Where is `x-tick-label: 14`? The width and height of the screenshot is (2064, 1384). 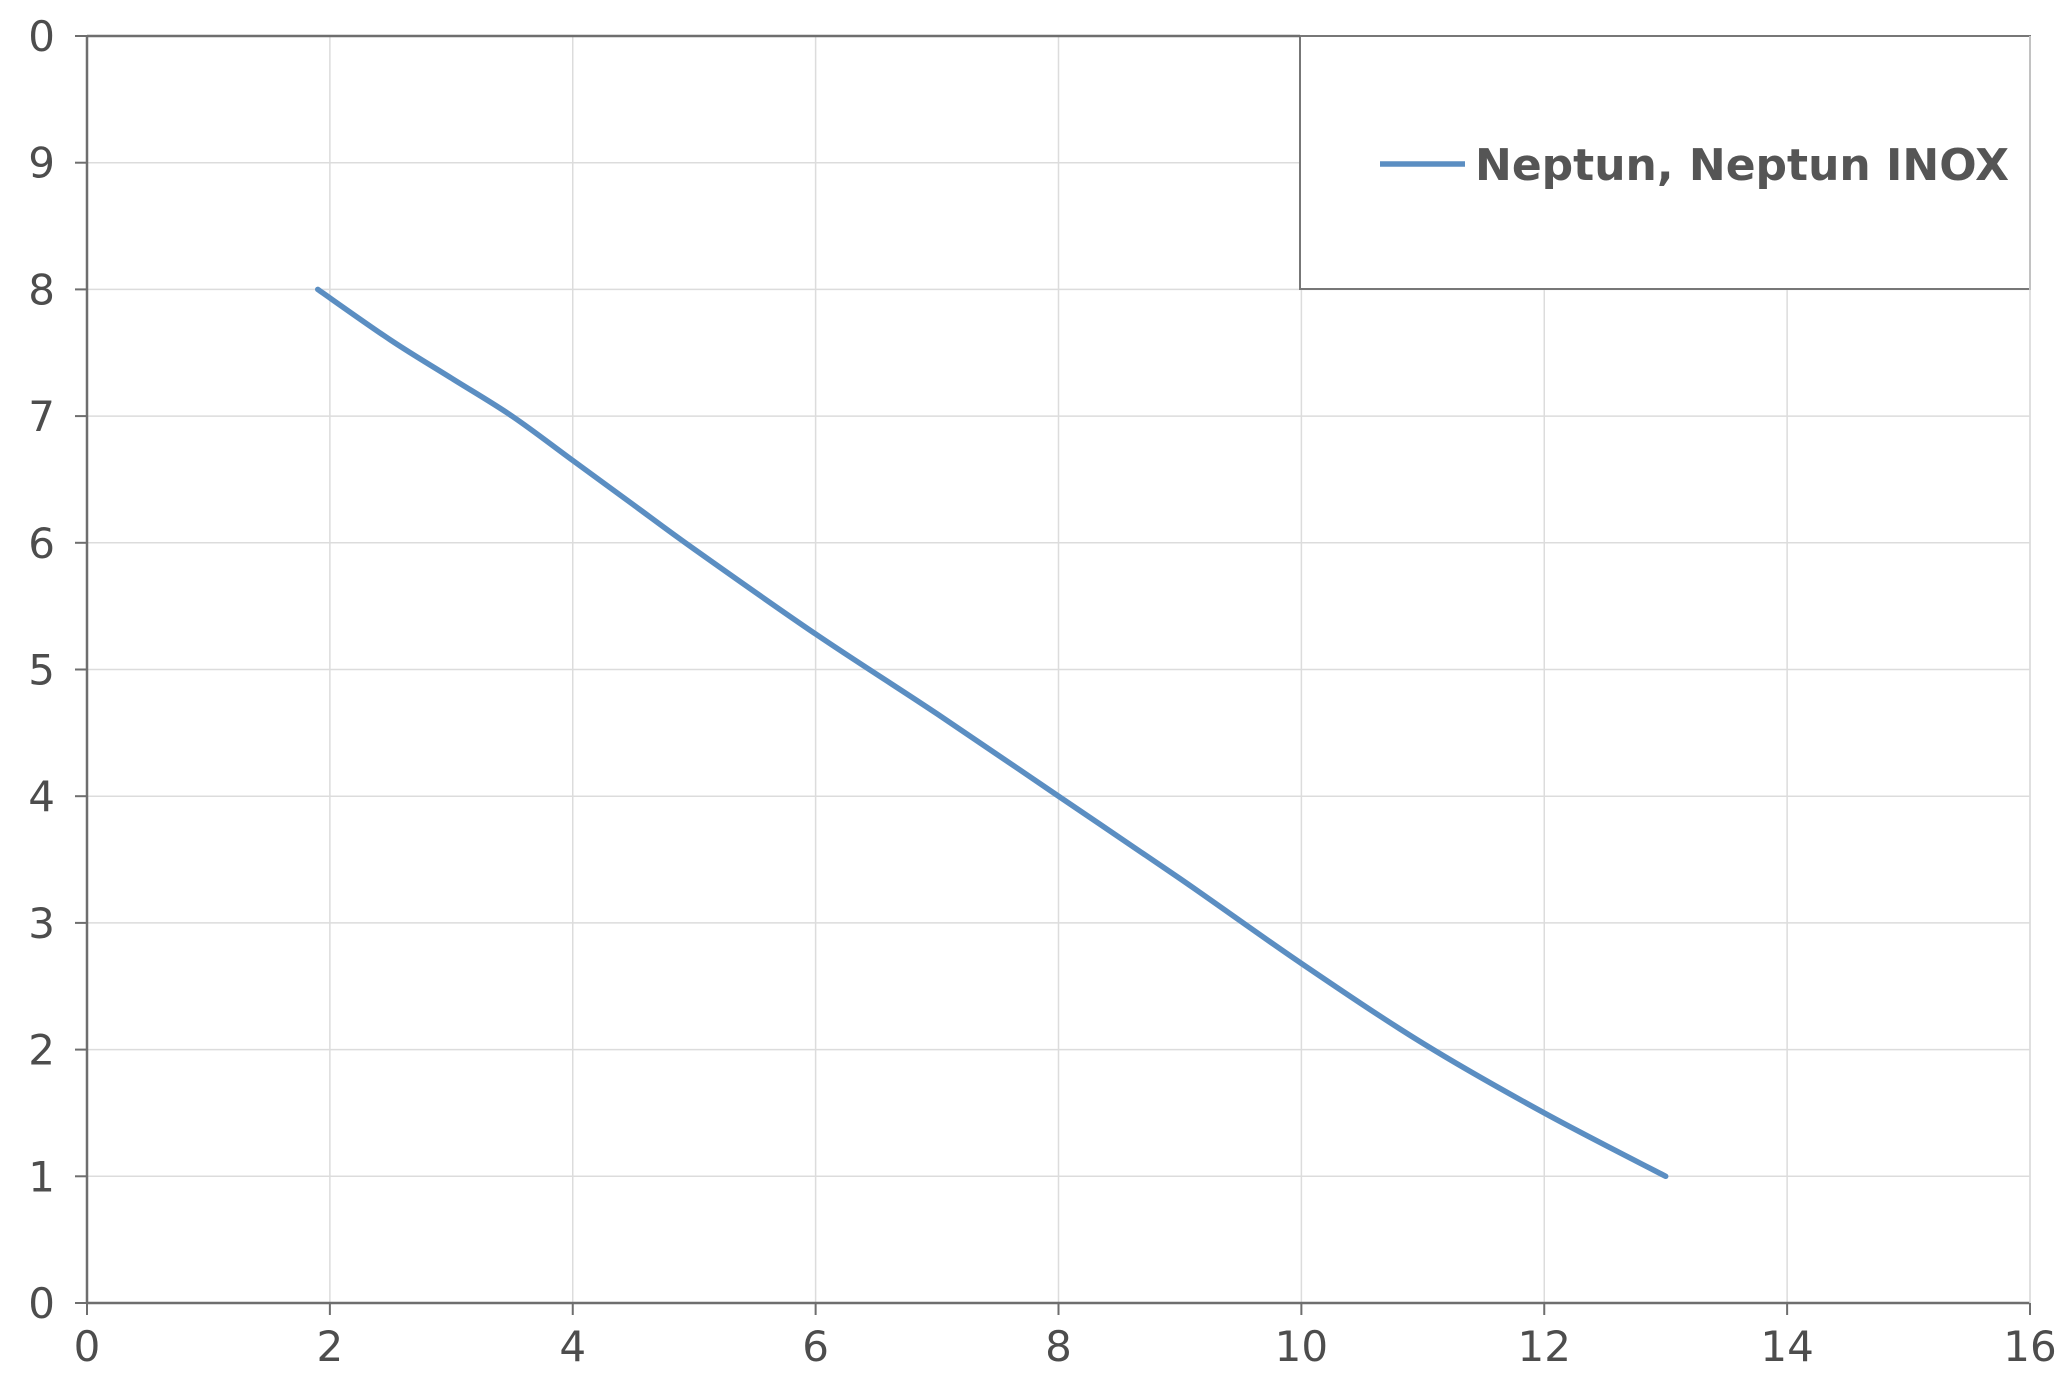
x-tick-label: 14 is located at coordinates (1786, 1346).